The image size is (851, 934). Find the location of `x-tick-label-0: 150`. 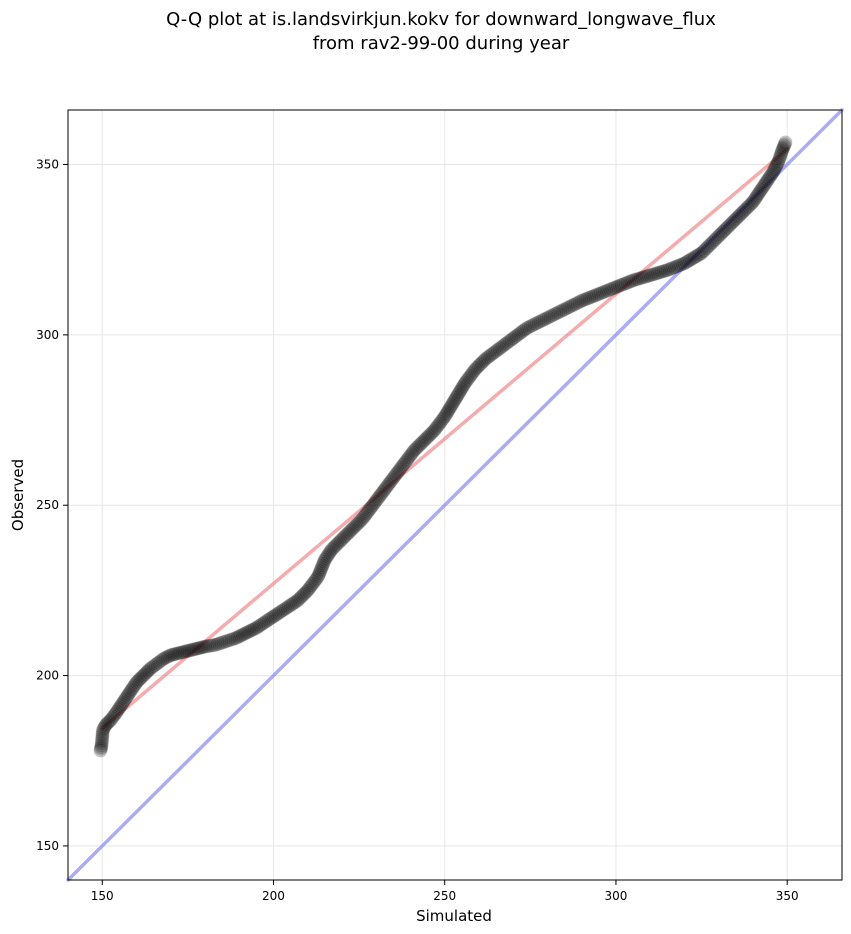

x-tick-label-0: 150 is located at coordinates (102, 896).